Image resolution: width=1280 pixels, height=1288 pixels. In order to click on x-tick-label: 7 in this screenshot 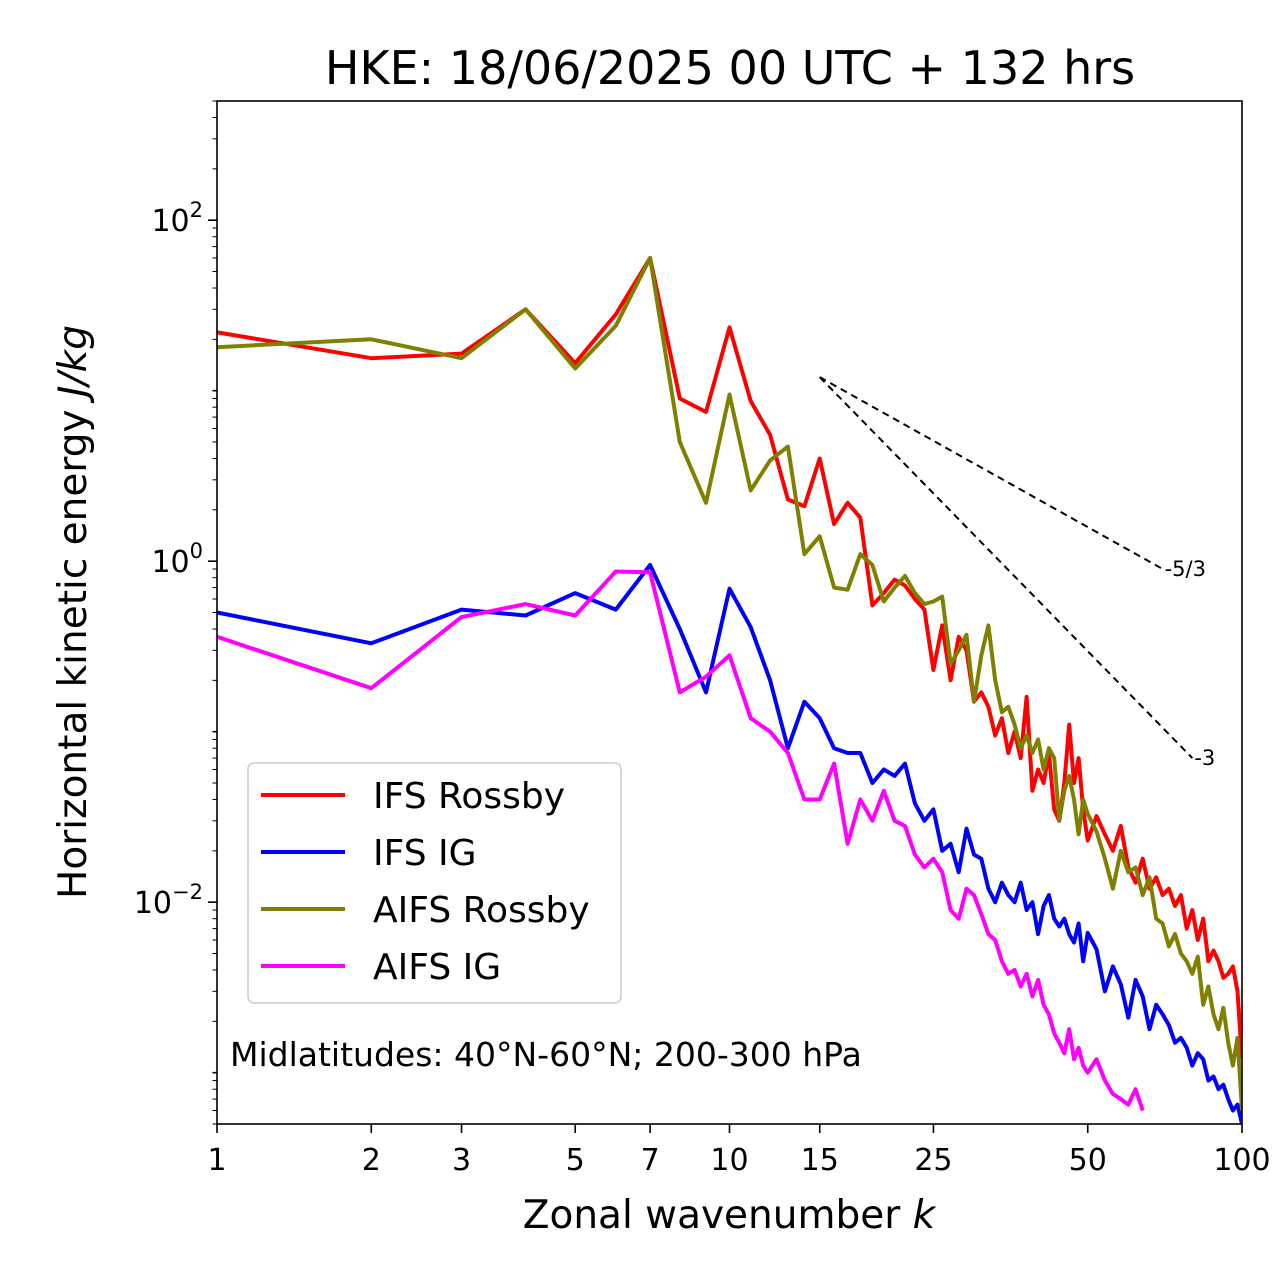, I will do `click(650, 1160)`.